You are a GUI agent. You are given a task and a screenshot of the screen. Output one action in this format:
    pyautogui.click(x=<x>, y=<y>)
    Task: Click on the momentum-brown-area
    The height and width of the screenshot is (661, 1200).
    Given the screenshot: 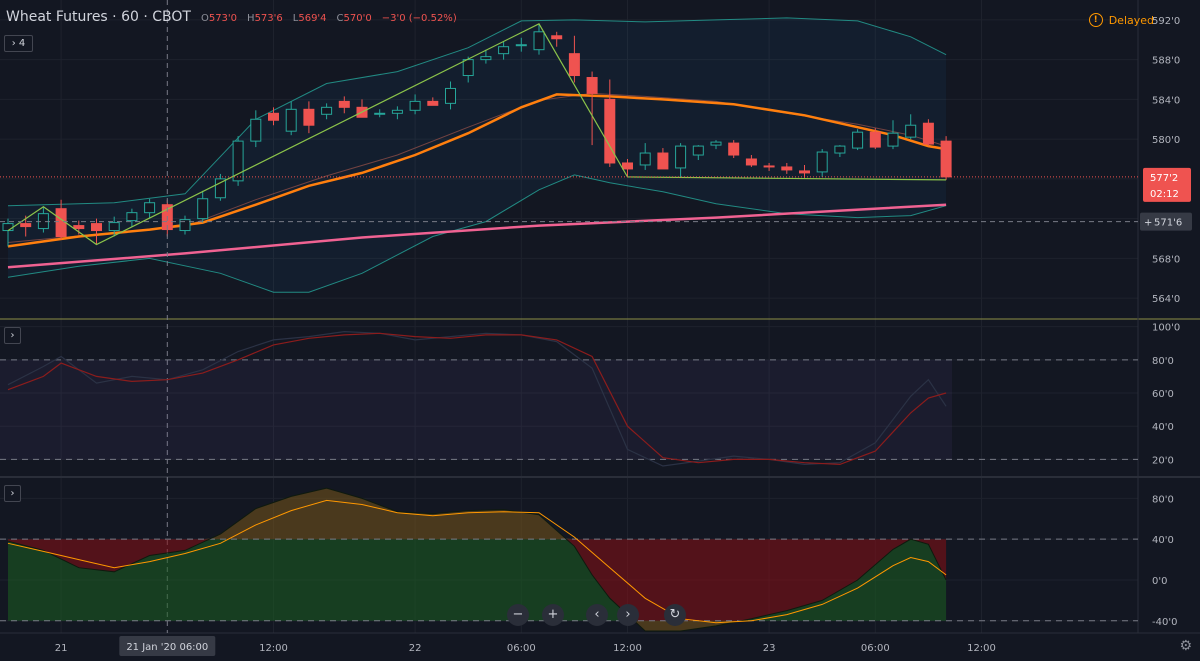 What is the action you would take?
    pyautogui.click(x=477, y=514)
    